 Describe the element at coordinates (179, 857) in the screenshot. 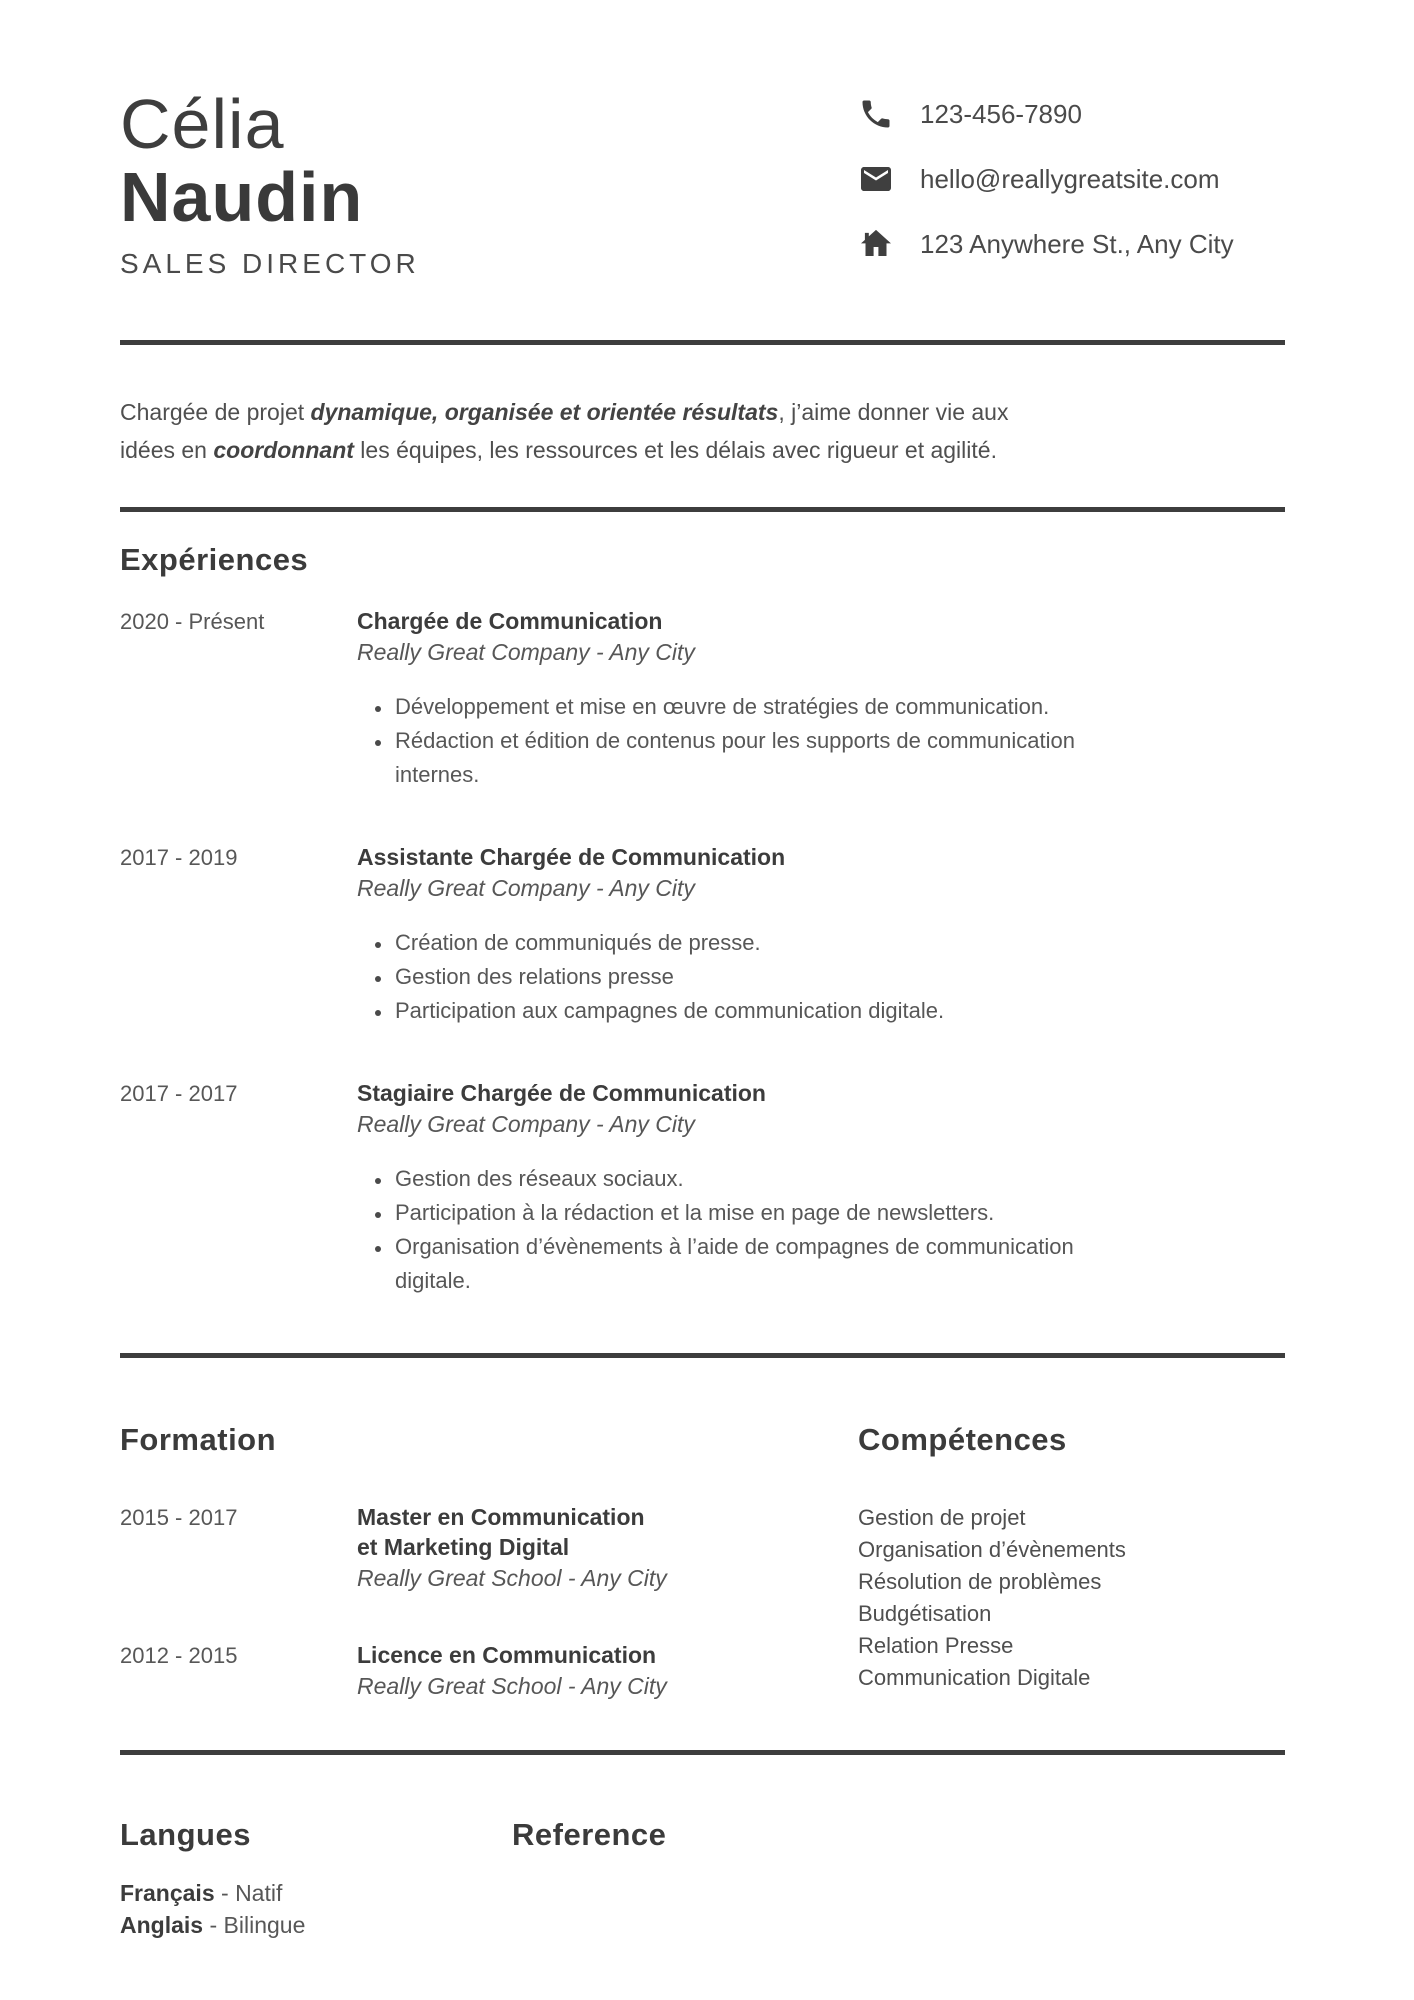

I see `job-dates: 2017 - 2019` at that location.